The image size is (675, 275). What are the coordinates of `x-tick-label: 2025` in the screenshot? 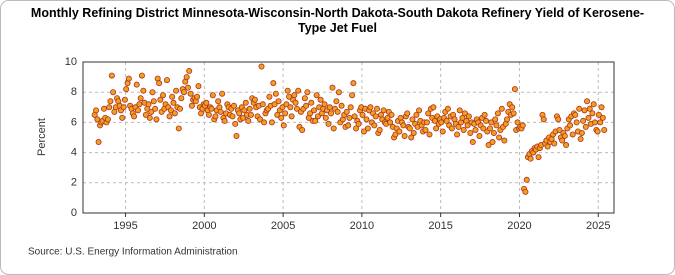 It's located at (598, 226).